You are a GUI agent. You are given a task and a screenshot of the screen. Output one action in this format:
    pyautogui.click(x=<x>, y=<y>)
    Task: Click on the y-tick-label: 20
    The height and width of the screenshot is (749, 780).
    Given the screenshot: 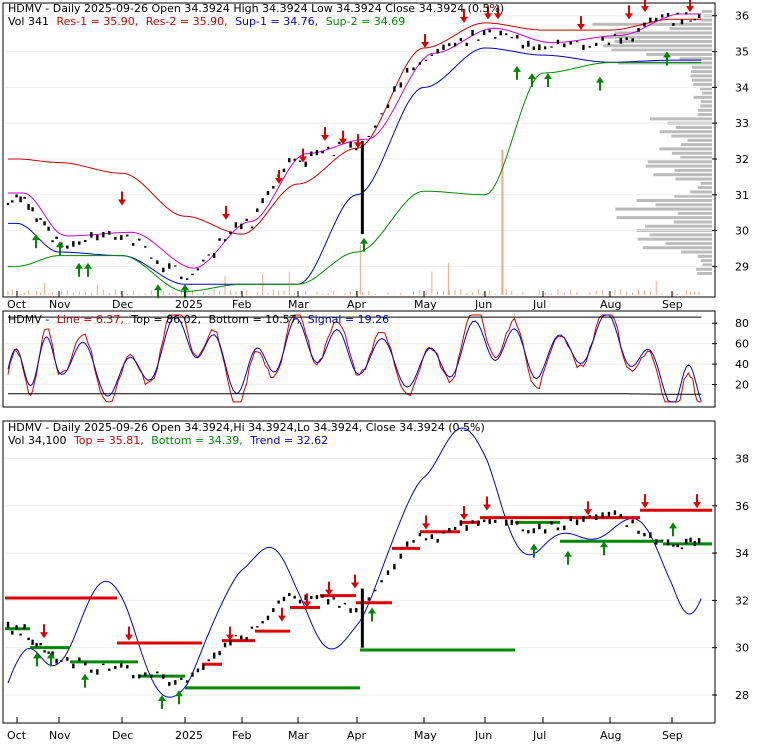 What is the action you would take?
    pyautogui.click(x=742, y=385)
    